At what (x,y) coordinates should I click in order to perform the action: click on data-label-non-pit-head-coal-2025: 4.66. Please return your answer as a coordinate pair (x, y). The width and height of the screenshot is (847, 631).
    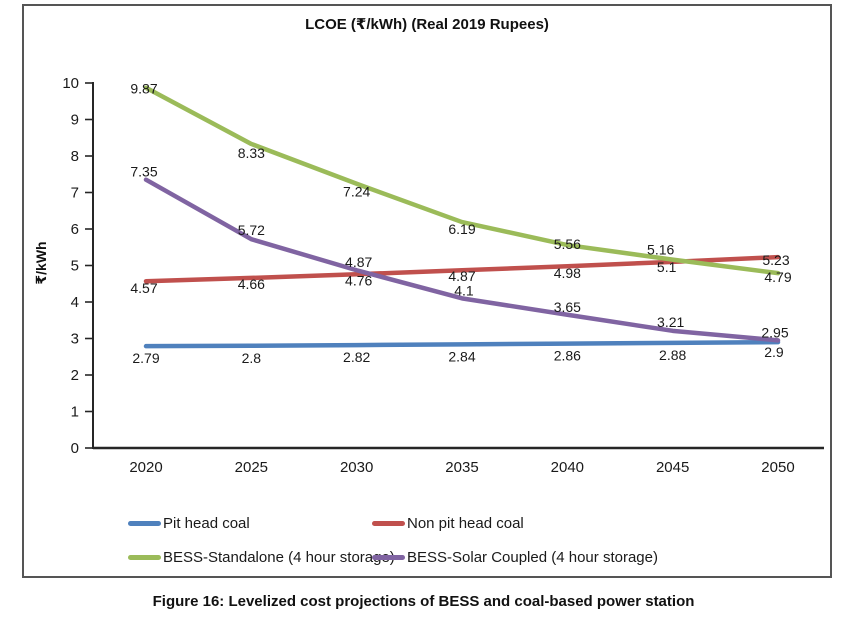
    Looking at the image, I should click on (251, 284).